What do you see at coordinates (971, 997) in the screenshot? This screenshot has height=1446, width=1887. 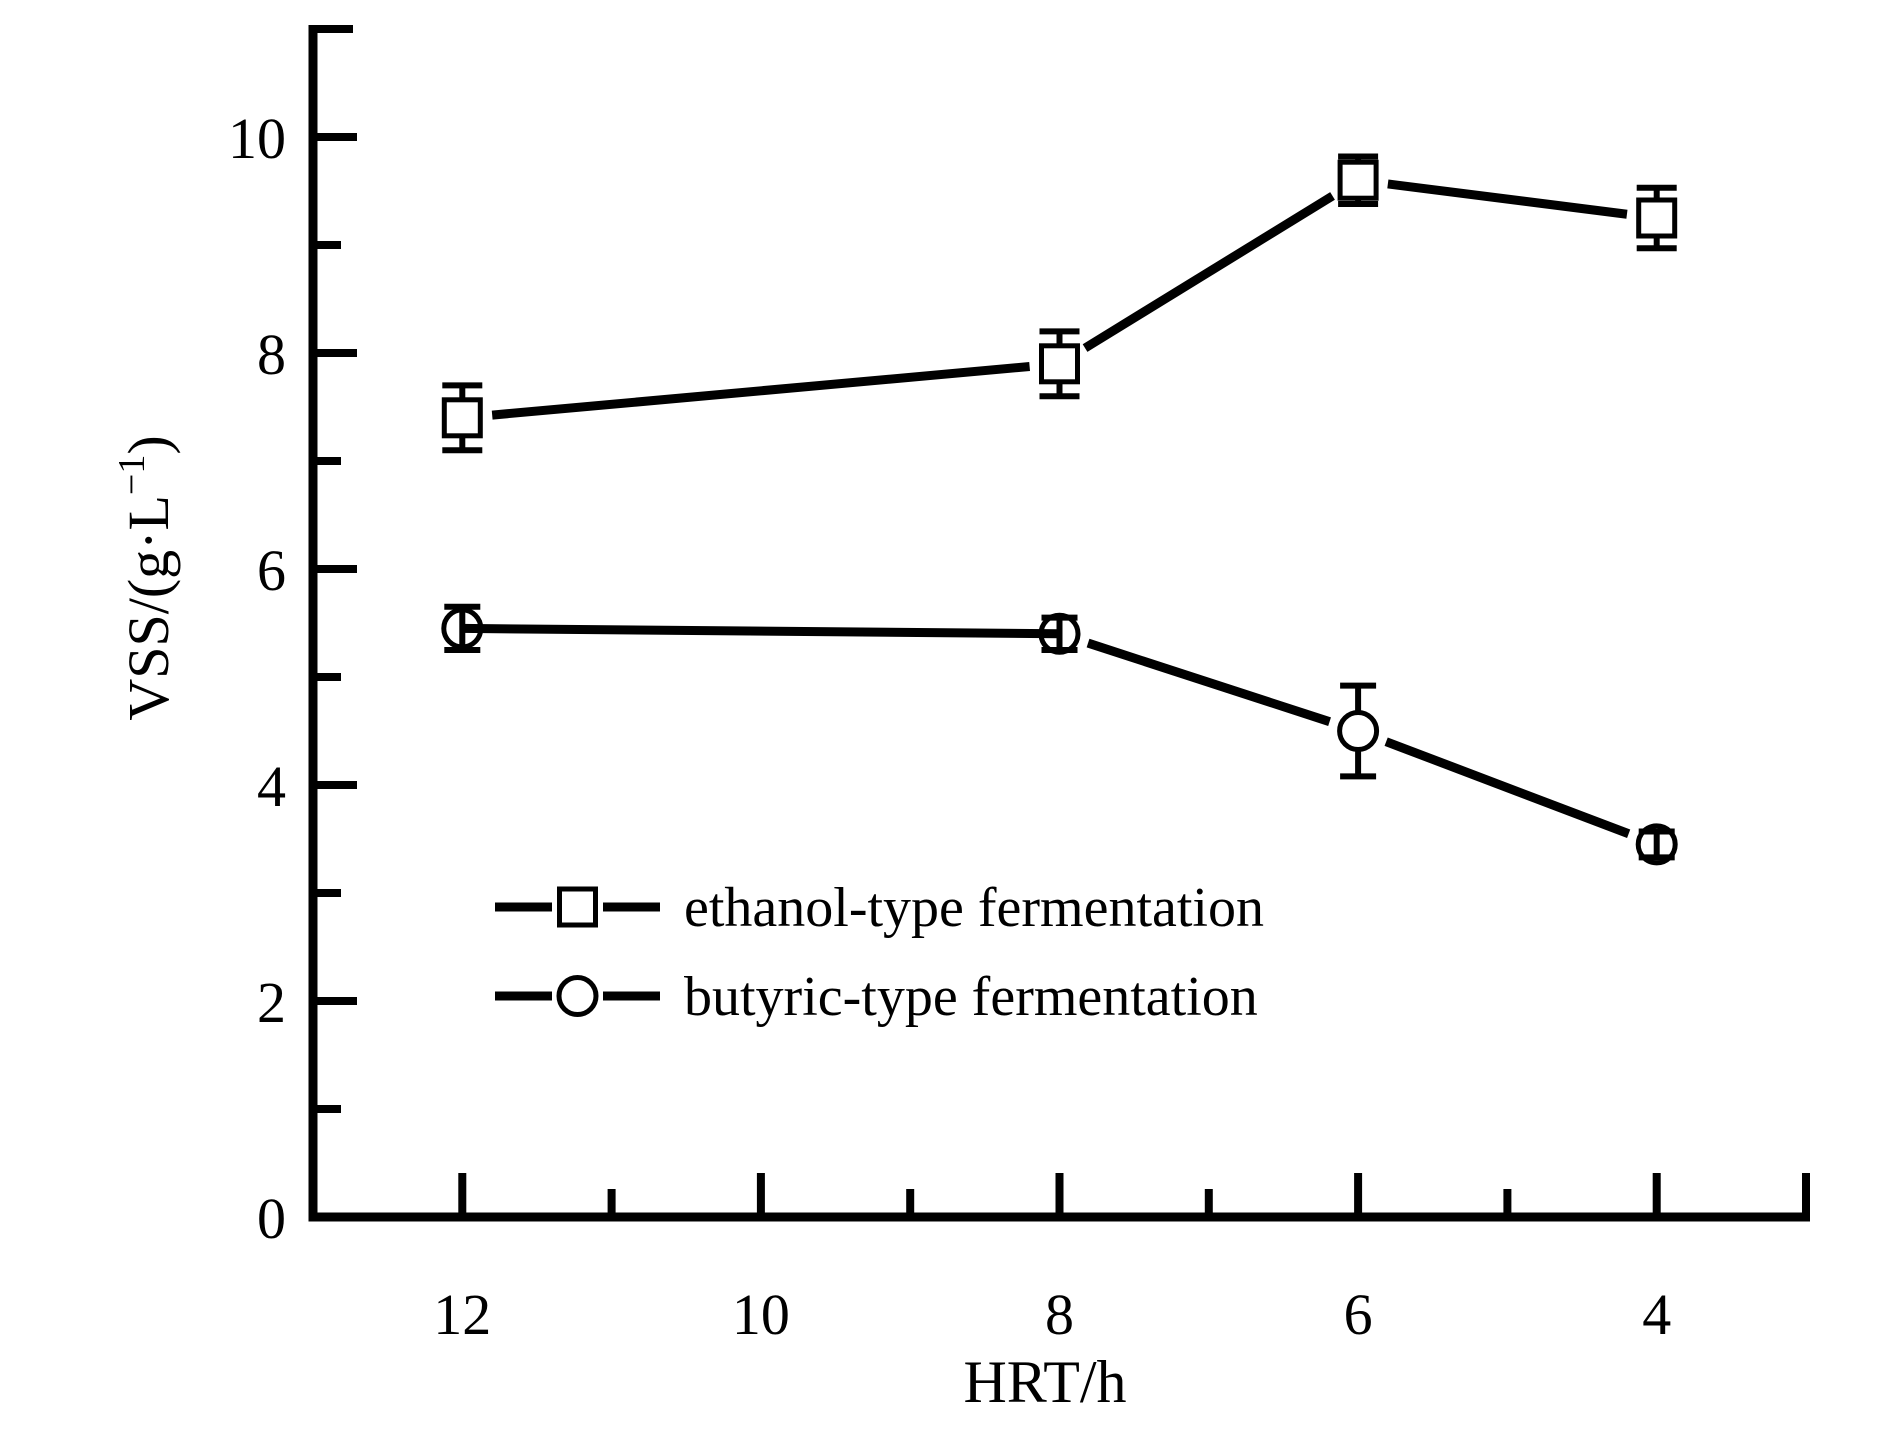 I see `legend-label: butyric-type fermentation` at bounding box center [971, 997].